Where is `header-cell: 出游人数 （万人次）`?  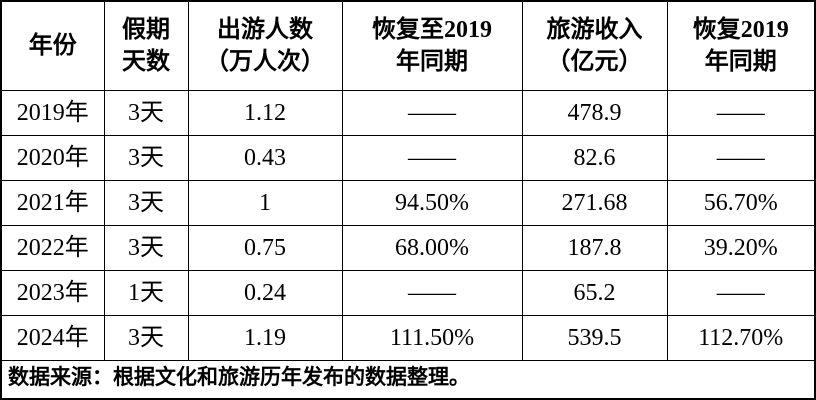
header-cell: 出游人数 （万人次） is located at coordinates (265, 46).